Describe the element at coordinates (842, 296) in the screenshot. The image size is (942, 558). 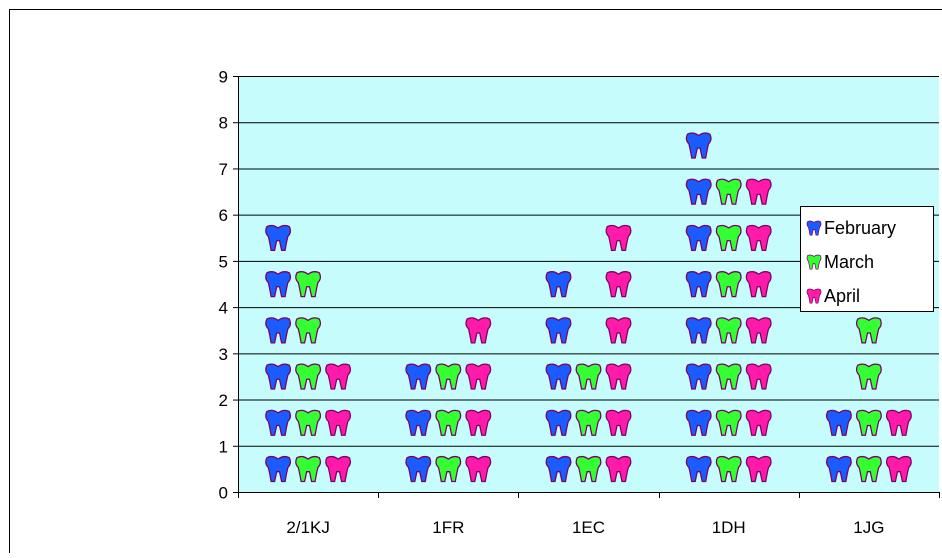
I see `legend-label: April` at that location.